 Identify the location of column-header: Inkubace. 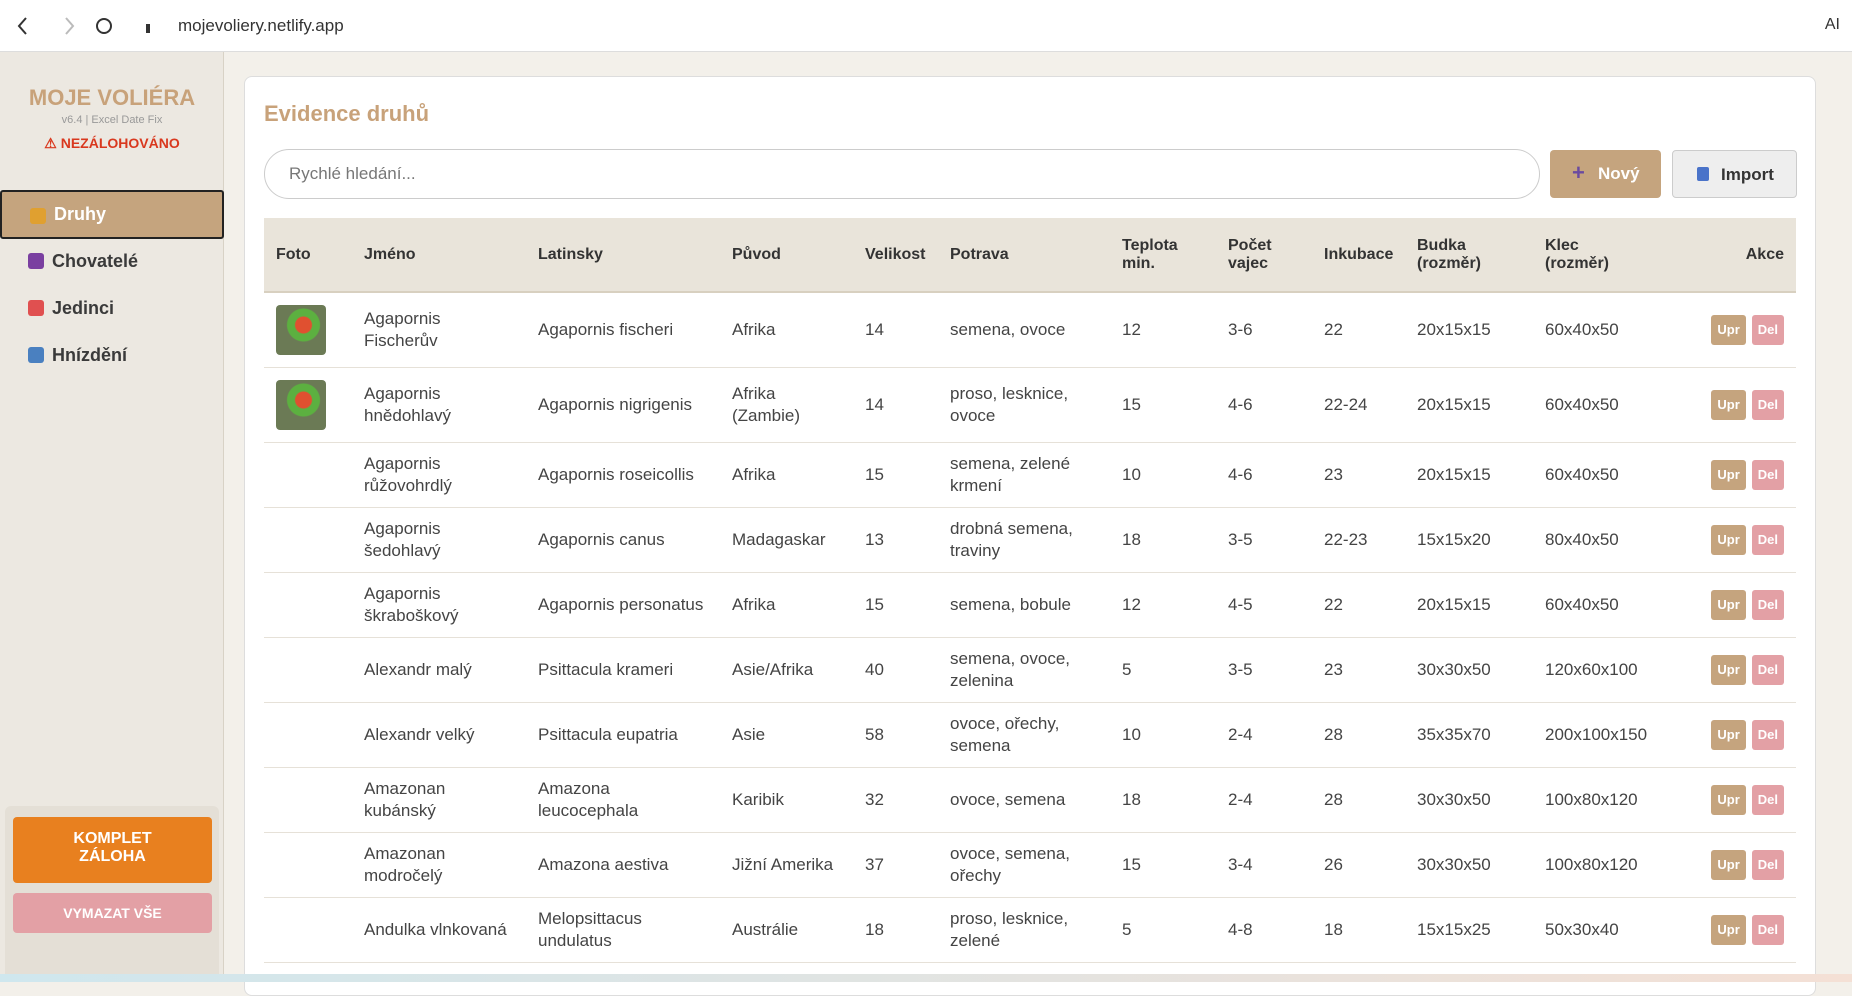
(1358, 255).